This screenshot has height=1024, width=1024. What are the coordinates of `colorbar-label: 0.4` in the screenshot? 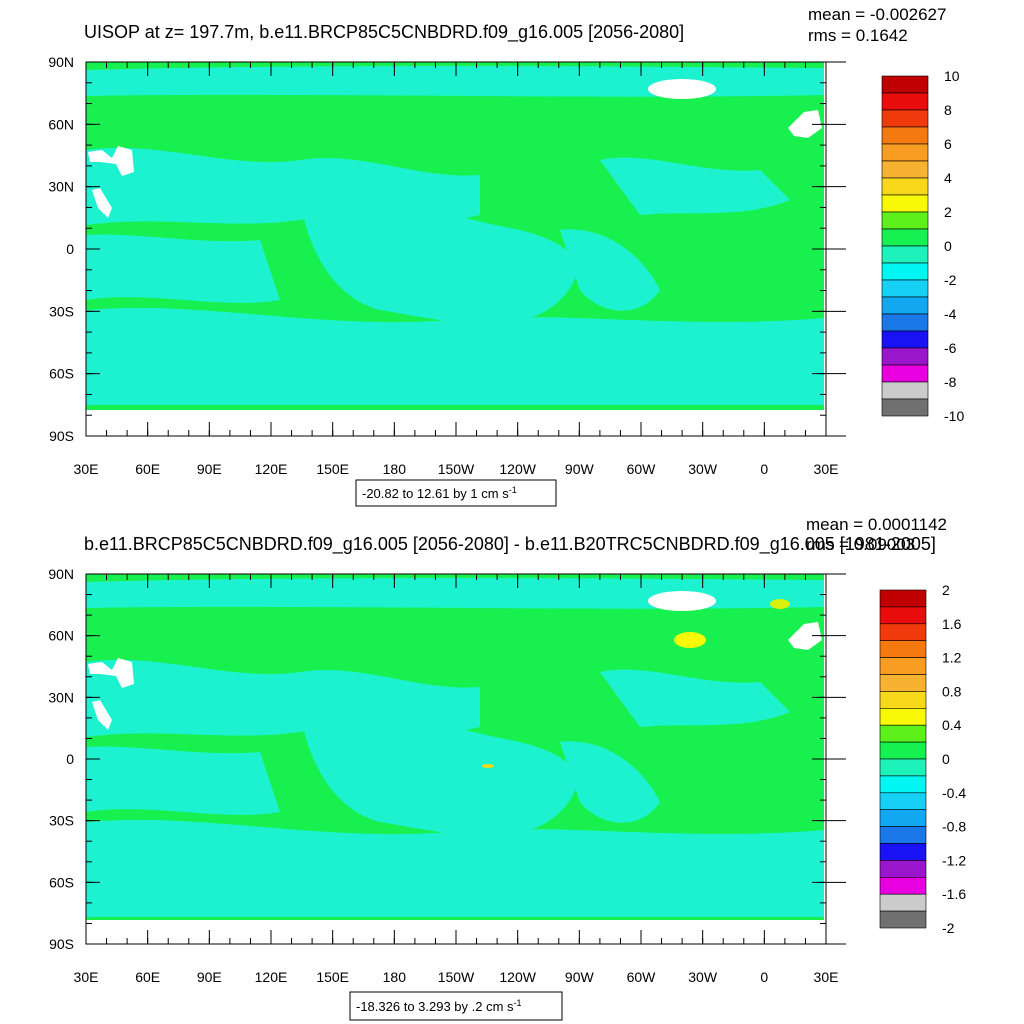 It's located at (952, 725).